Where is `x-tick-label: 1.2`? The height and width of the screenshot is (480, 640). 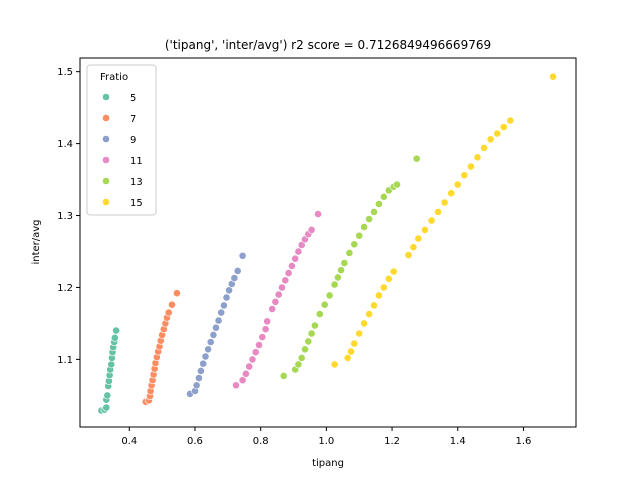
x-tick-label: 1.2 is located at coordinates (392, 441).